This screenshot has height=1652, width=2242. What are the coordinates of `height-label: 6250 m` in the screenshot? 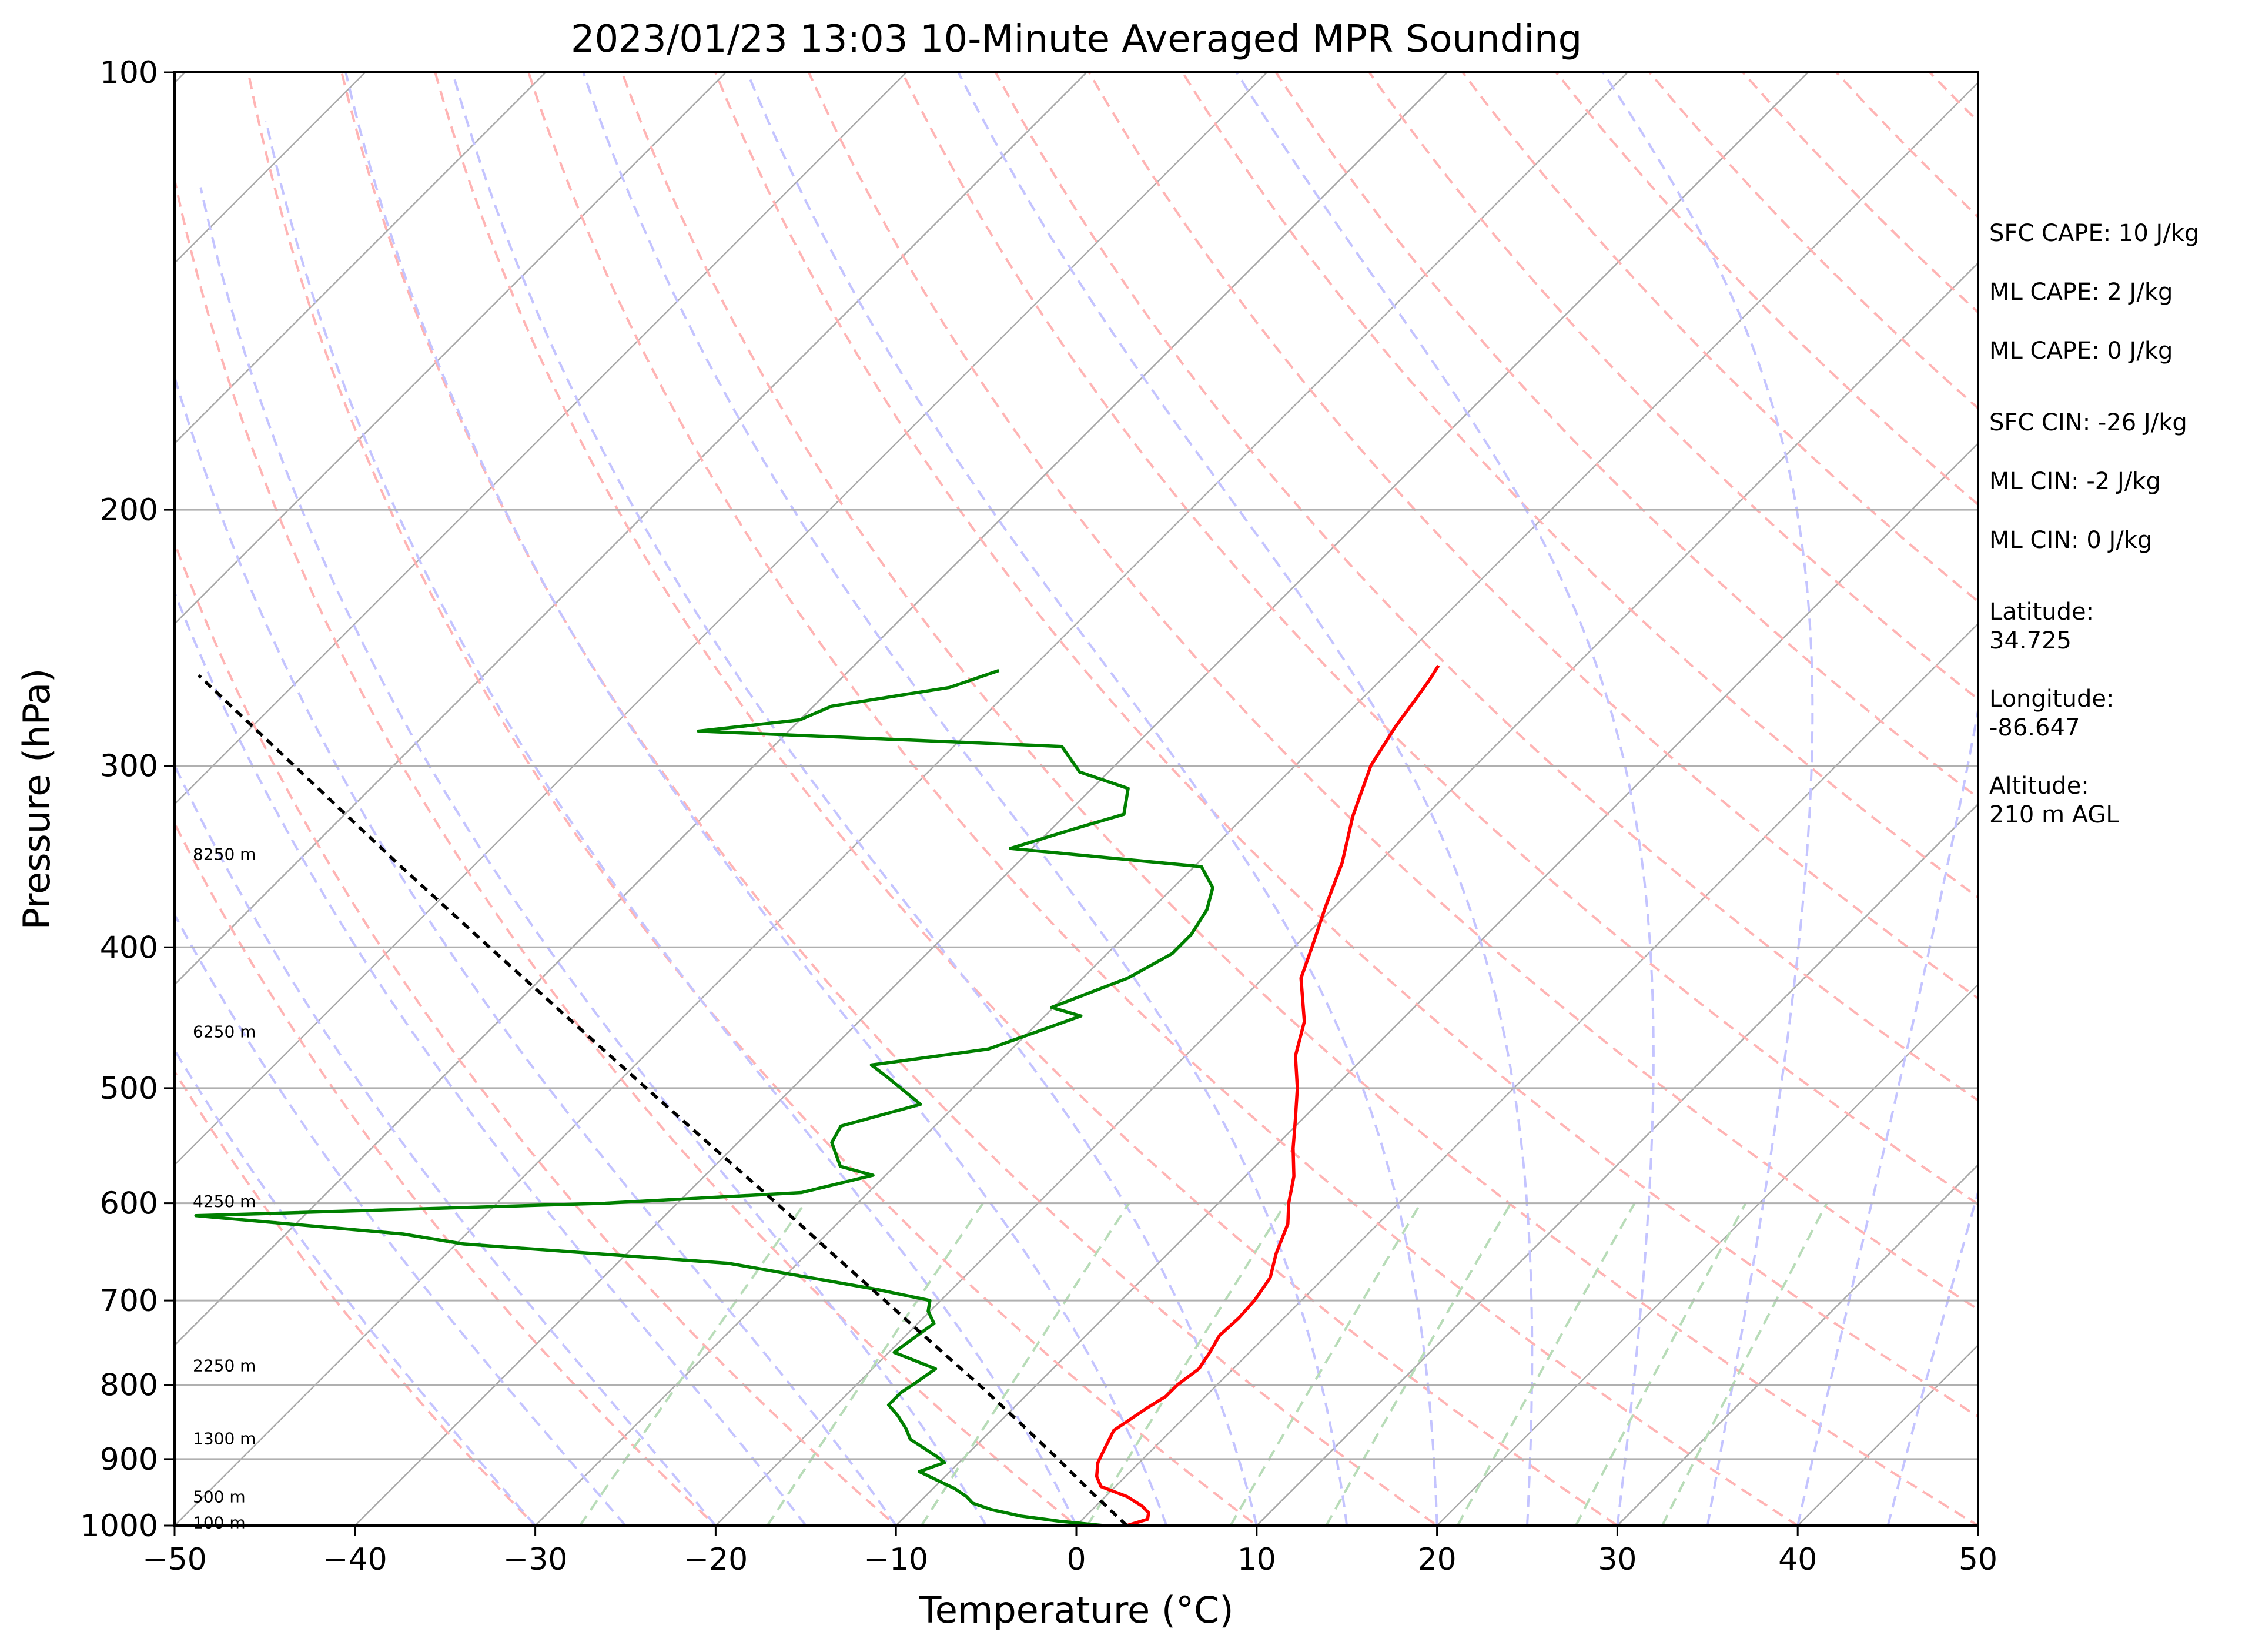 It's located at (225, 1032).